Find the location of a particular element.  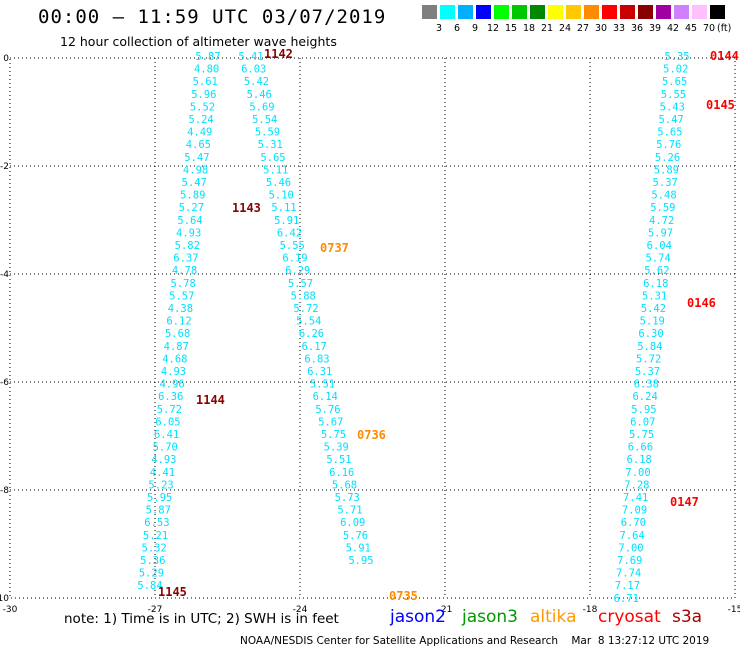

swh-value: 6.03 is located at coordinates (253, 70).